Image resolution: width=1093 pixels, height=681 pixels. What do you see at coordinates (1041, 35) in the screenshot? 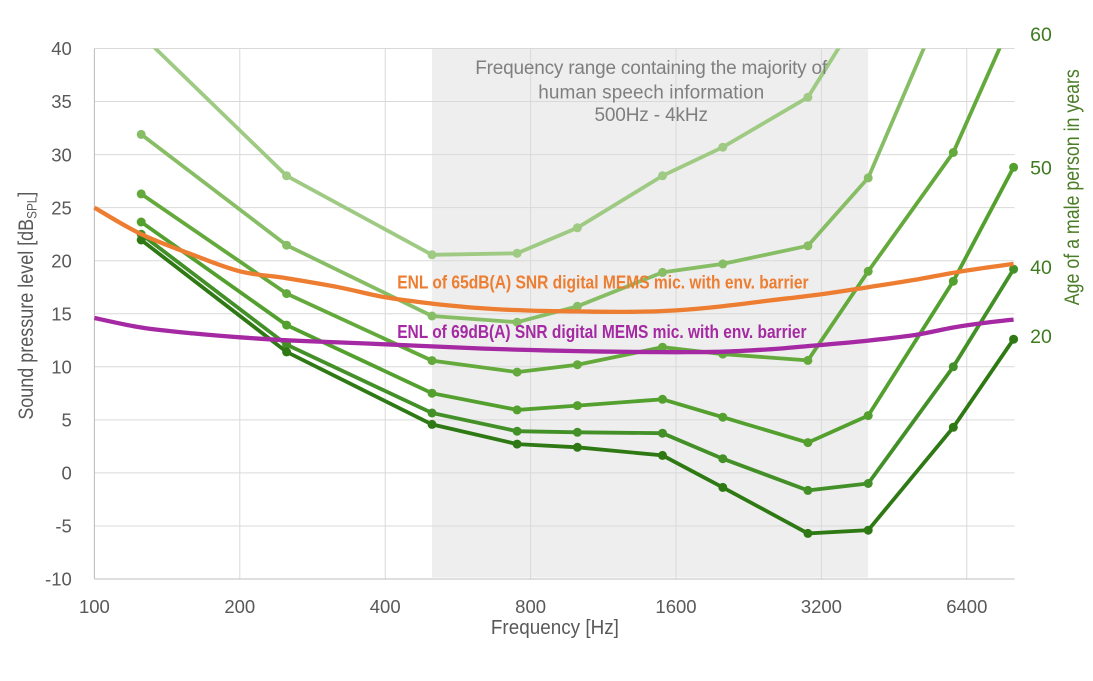
I see `svg-text: 60` at bounding box center [1041, 35].